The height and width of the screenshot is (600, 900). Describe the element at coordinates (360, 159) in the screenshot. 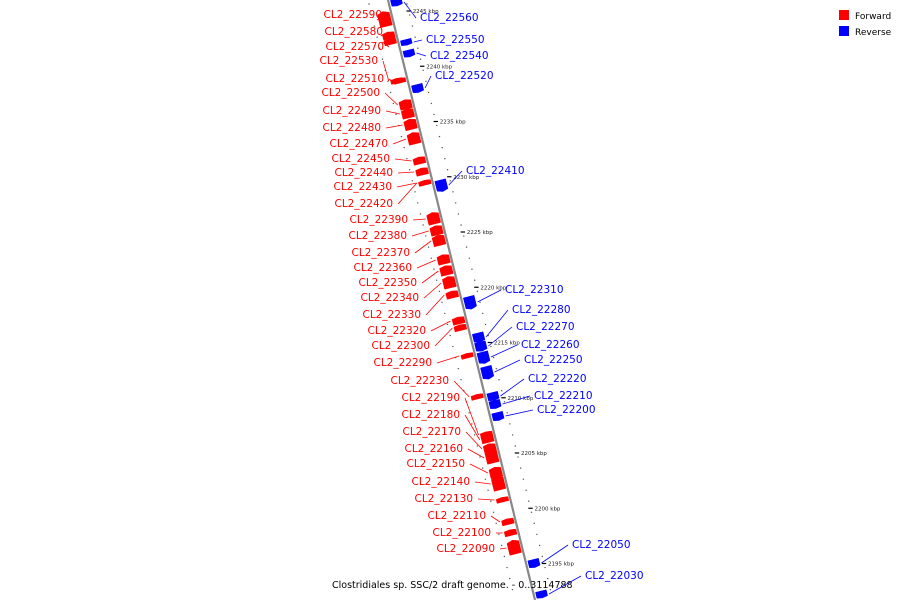

I see `gene-label: CL2_22450` at that location.